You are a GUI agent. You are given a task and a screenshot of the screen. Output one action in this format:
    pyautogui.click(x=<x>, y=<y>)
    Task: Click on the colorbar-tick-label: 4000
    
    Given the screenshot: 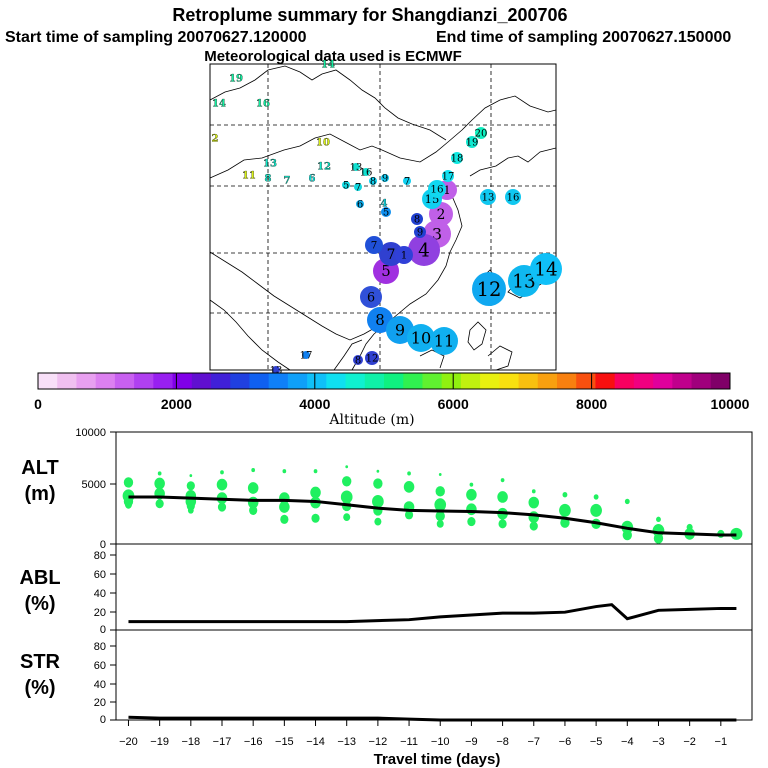 What is the action you would take?
    pyautogui.click(x=314, y=404)
    